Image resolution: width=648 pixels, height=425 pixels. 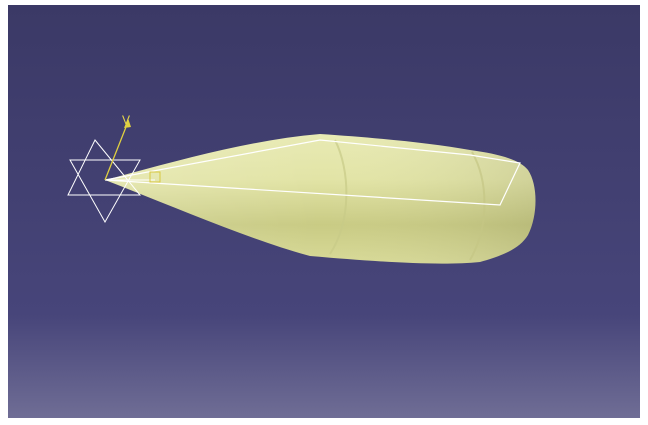 I want to click on v-axis-arrow, so click(x=127, y=123).